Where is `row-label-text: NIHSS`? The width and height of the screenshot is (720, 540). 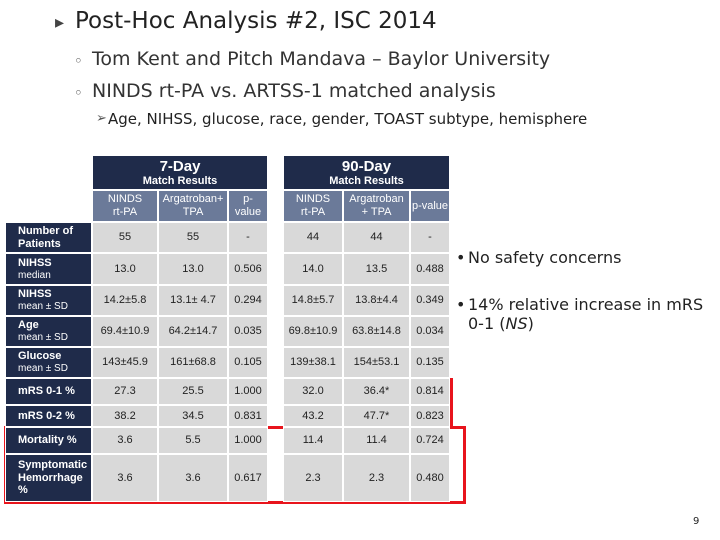 row-label-text: NIHSS is located at coordinates (35, 294).